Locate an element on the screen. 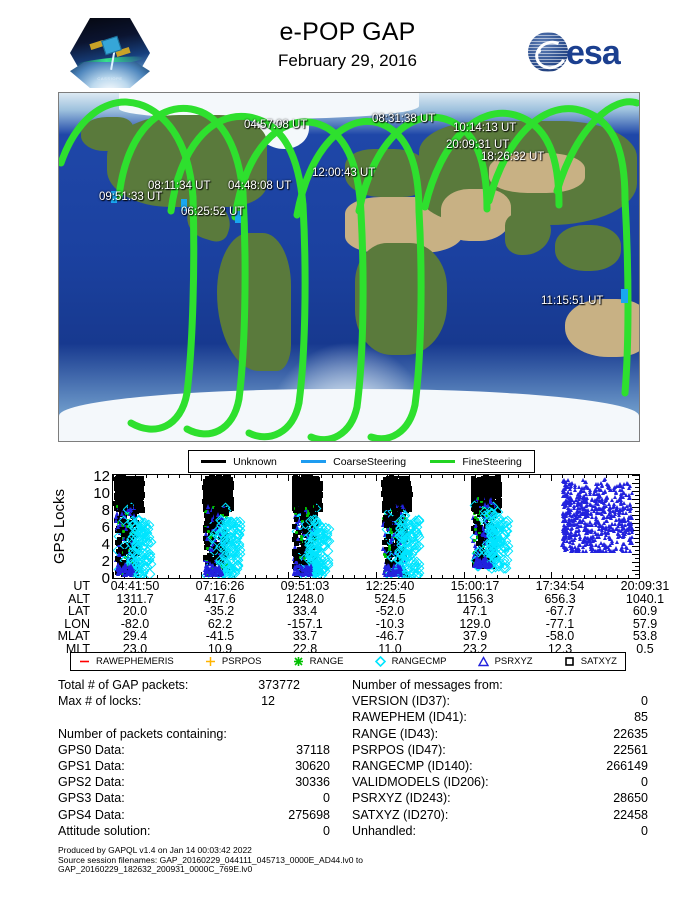  y-tick-label: 4 is located at coordinates (105, 544).